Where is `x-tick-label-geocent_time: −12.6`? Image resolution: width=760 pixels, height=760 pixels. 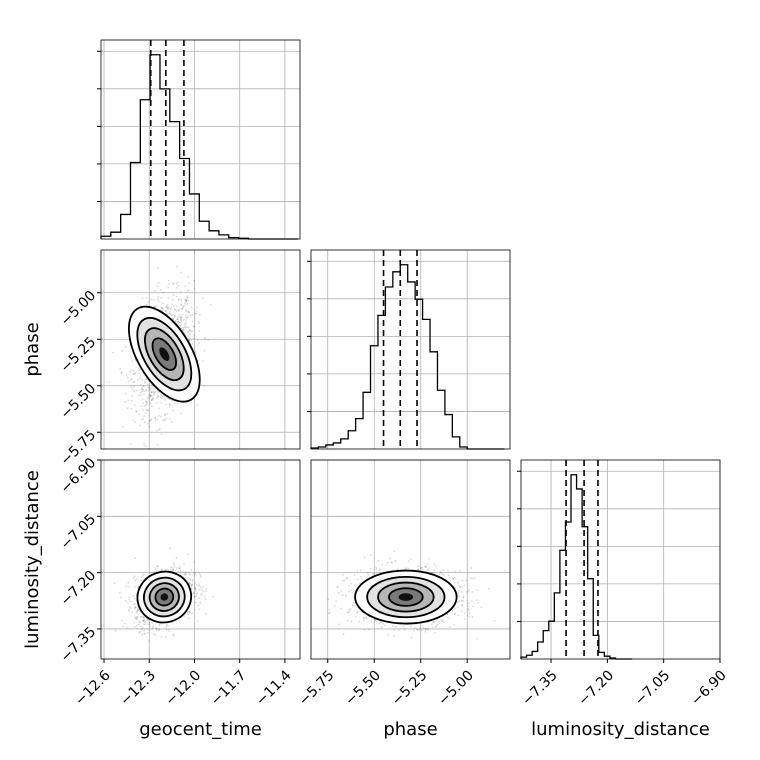 x-tick-label-geocent_time: −12.6 is located at coordinates (93, 688).